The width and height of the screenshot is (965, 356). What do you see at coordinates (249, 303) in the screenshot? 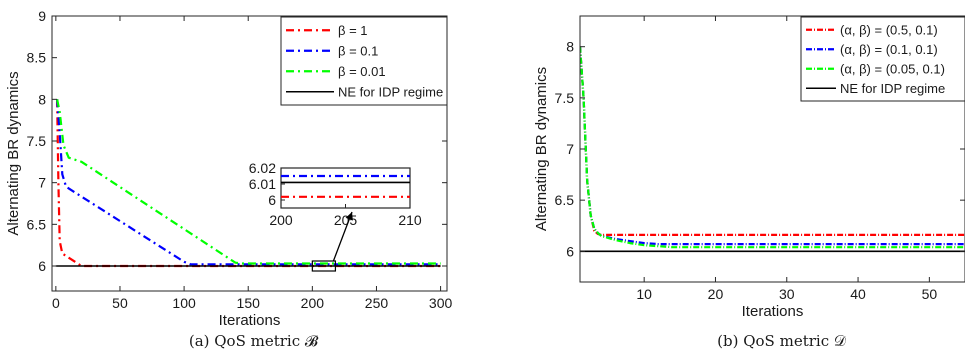
I see `x-tick-label: 150` at bounding box center [249, 303].